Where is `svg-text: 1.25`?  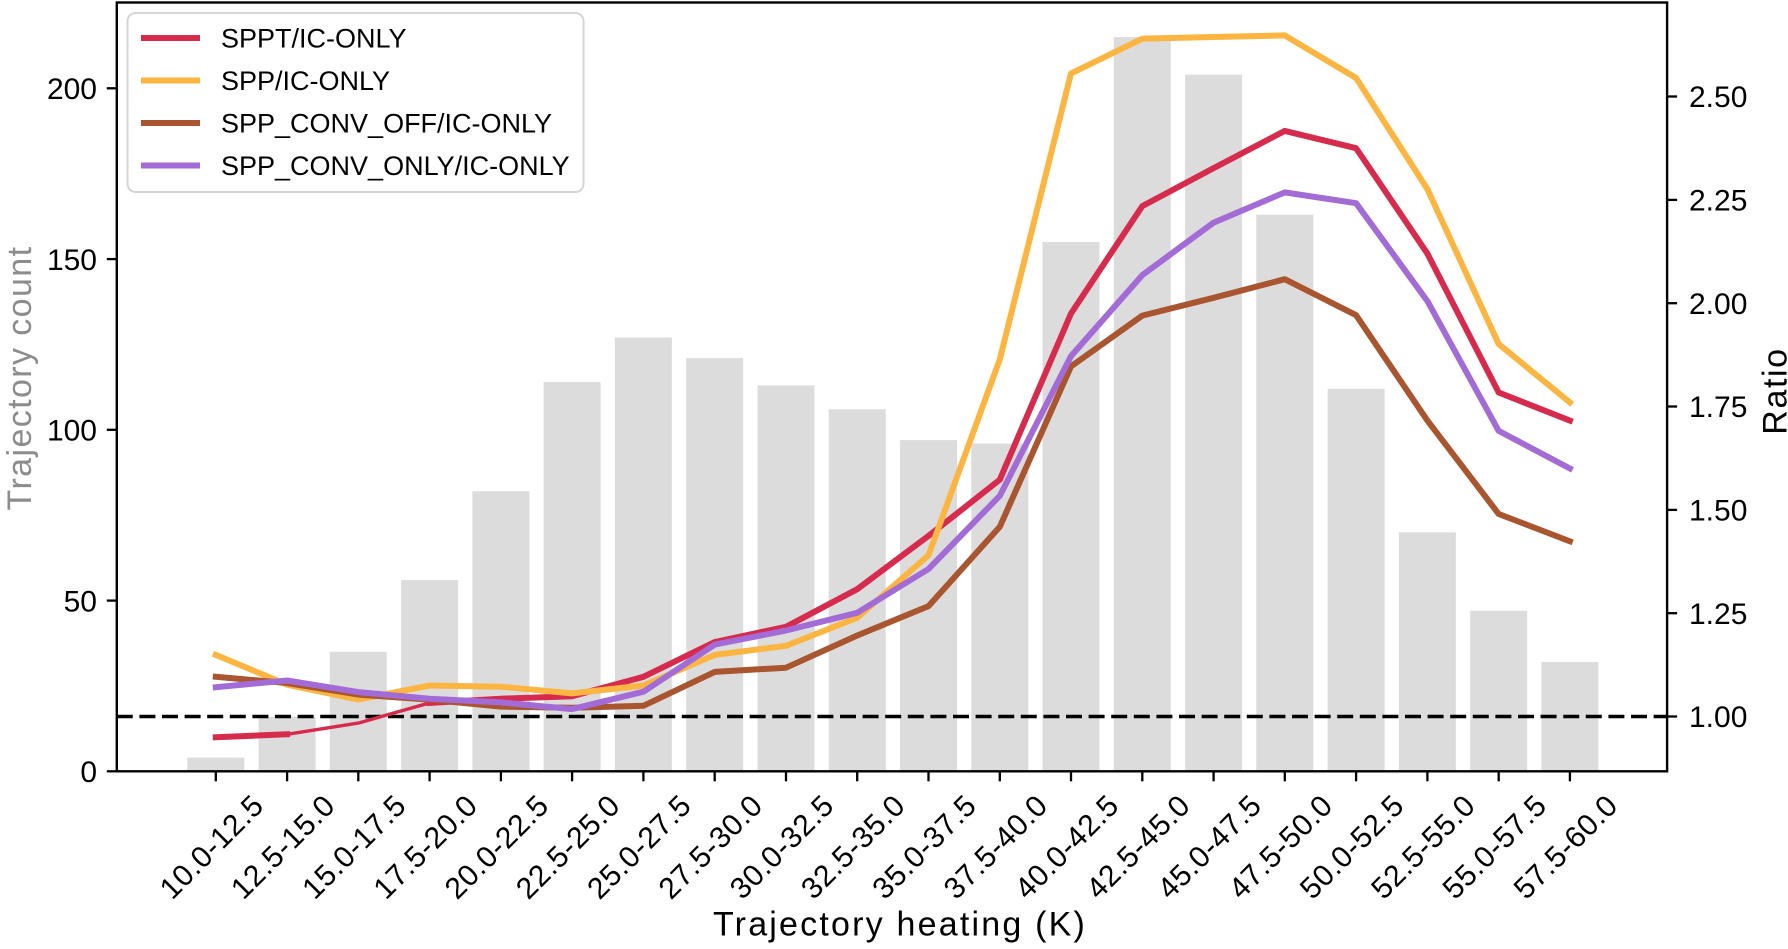
svg-text: 1.25 is located at coordinates (1718, 614).